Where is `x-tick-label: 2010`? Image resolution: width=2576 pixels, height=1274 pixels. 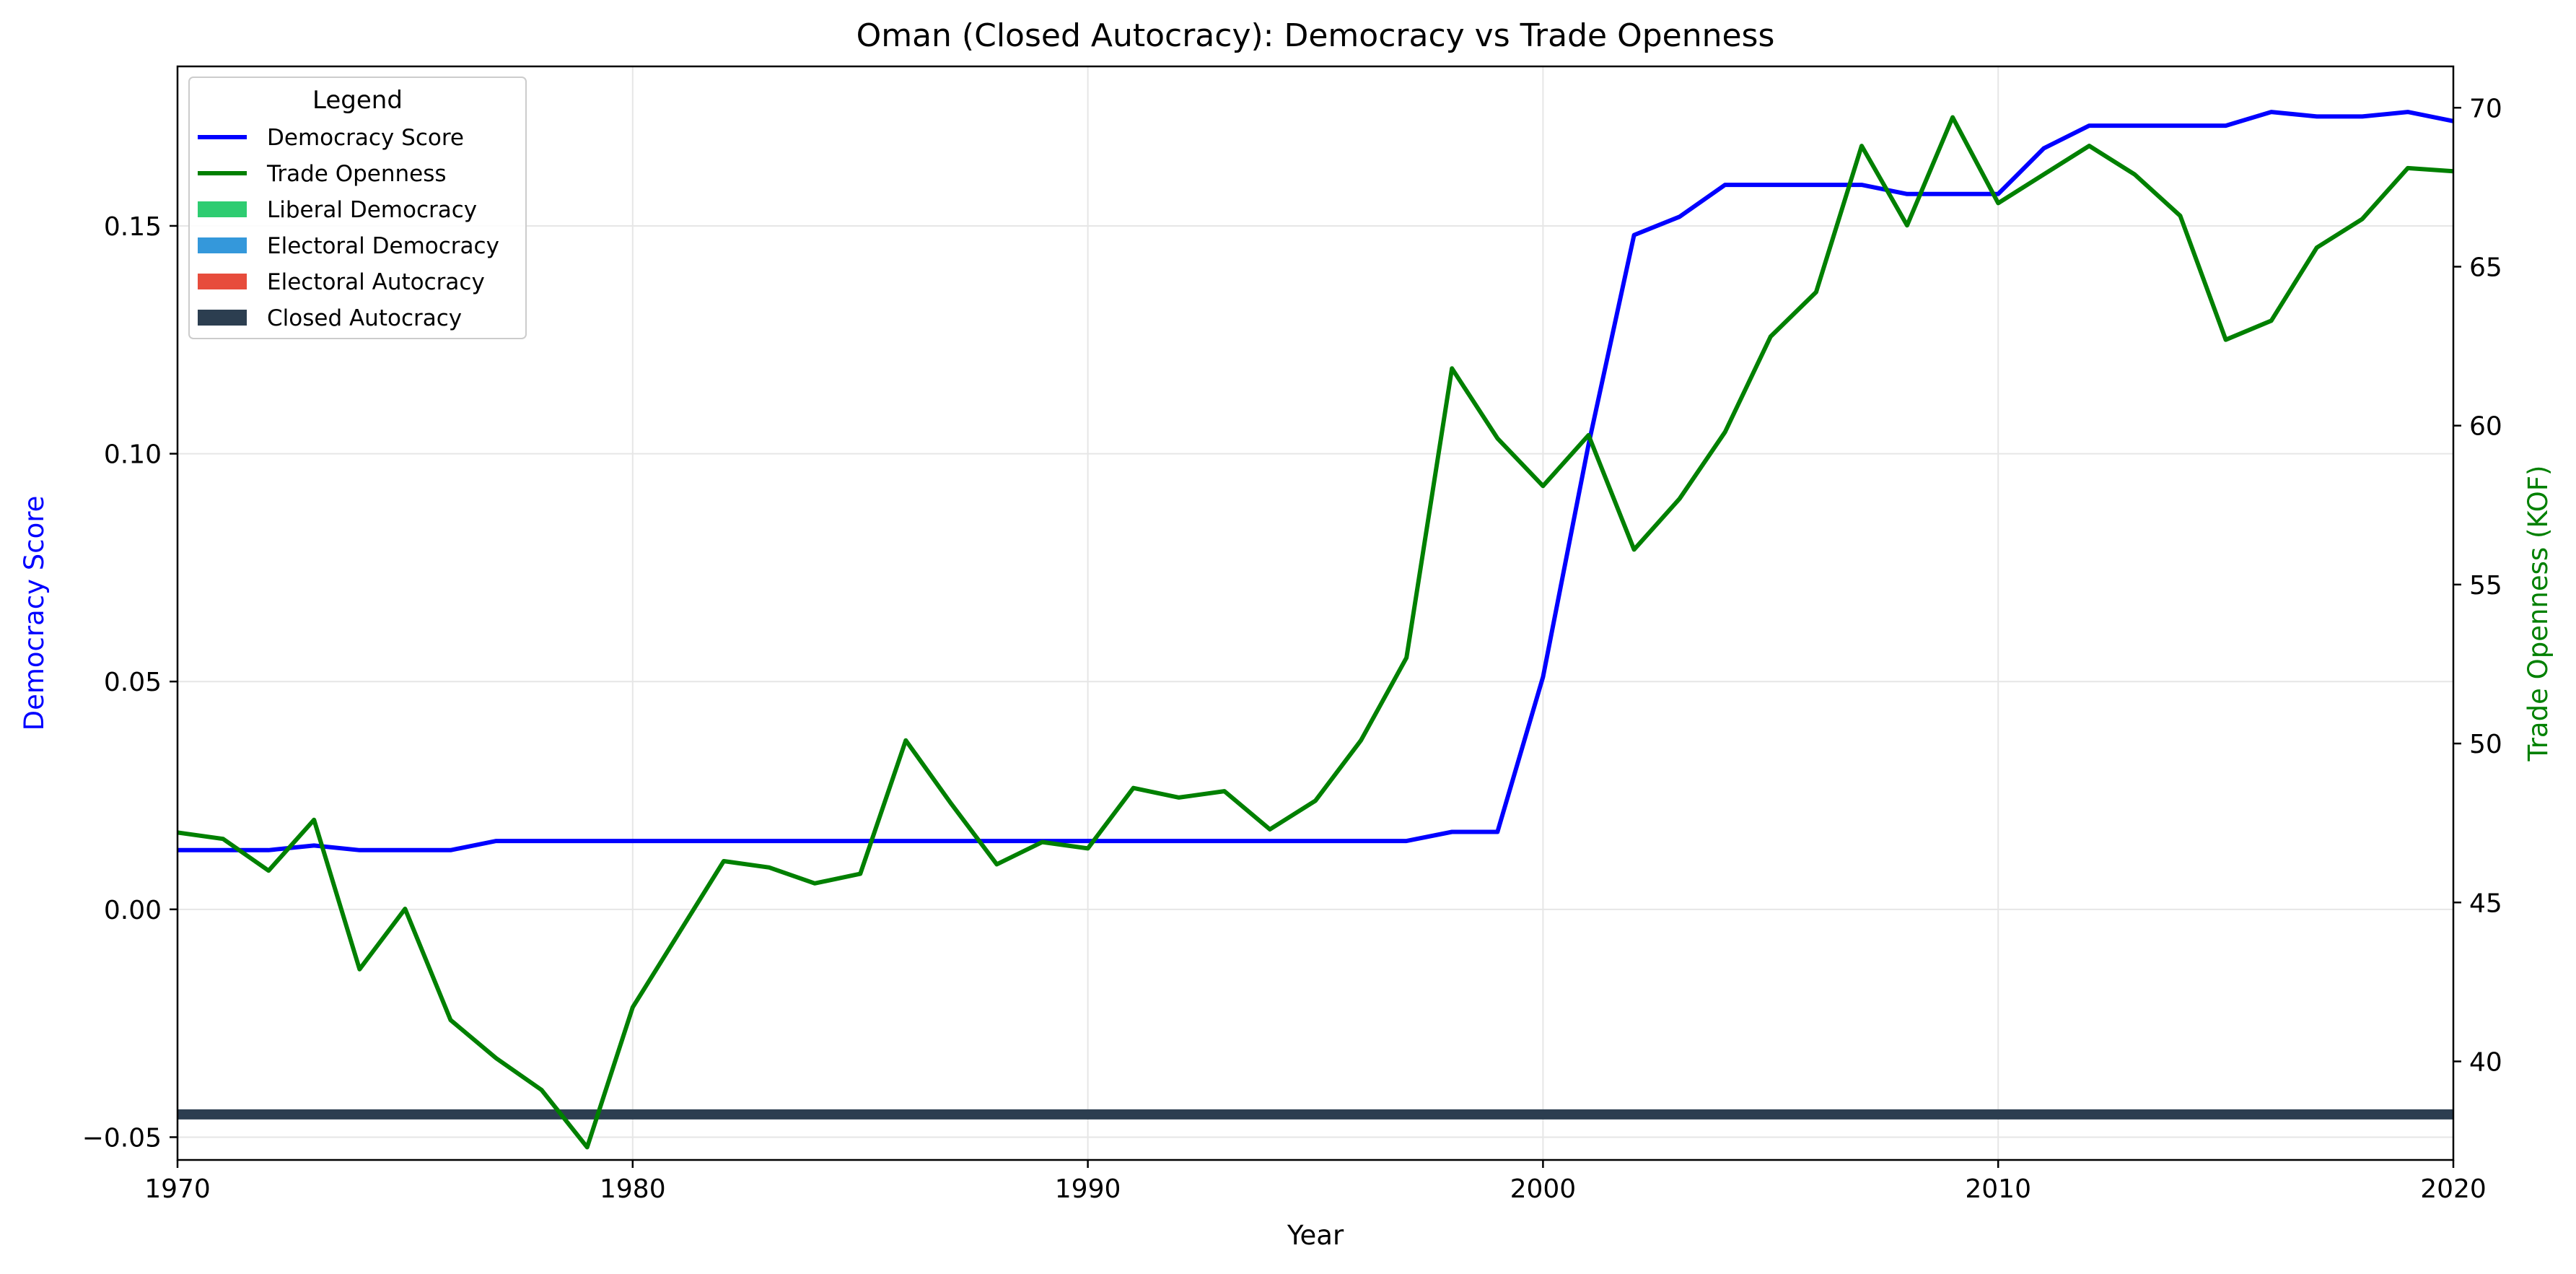
x-tick-label: 2010 is located at coordinates (1998, 1189).